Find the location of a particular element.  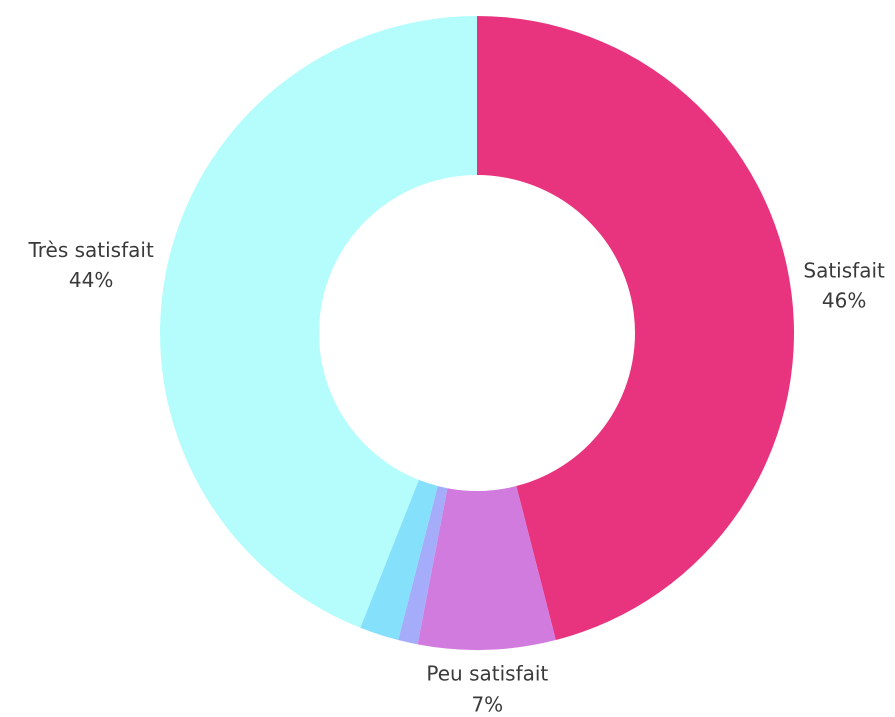

slice-label: Peu satisfait is located at coordinates (487, 673).